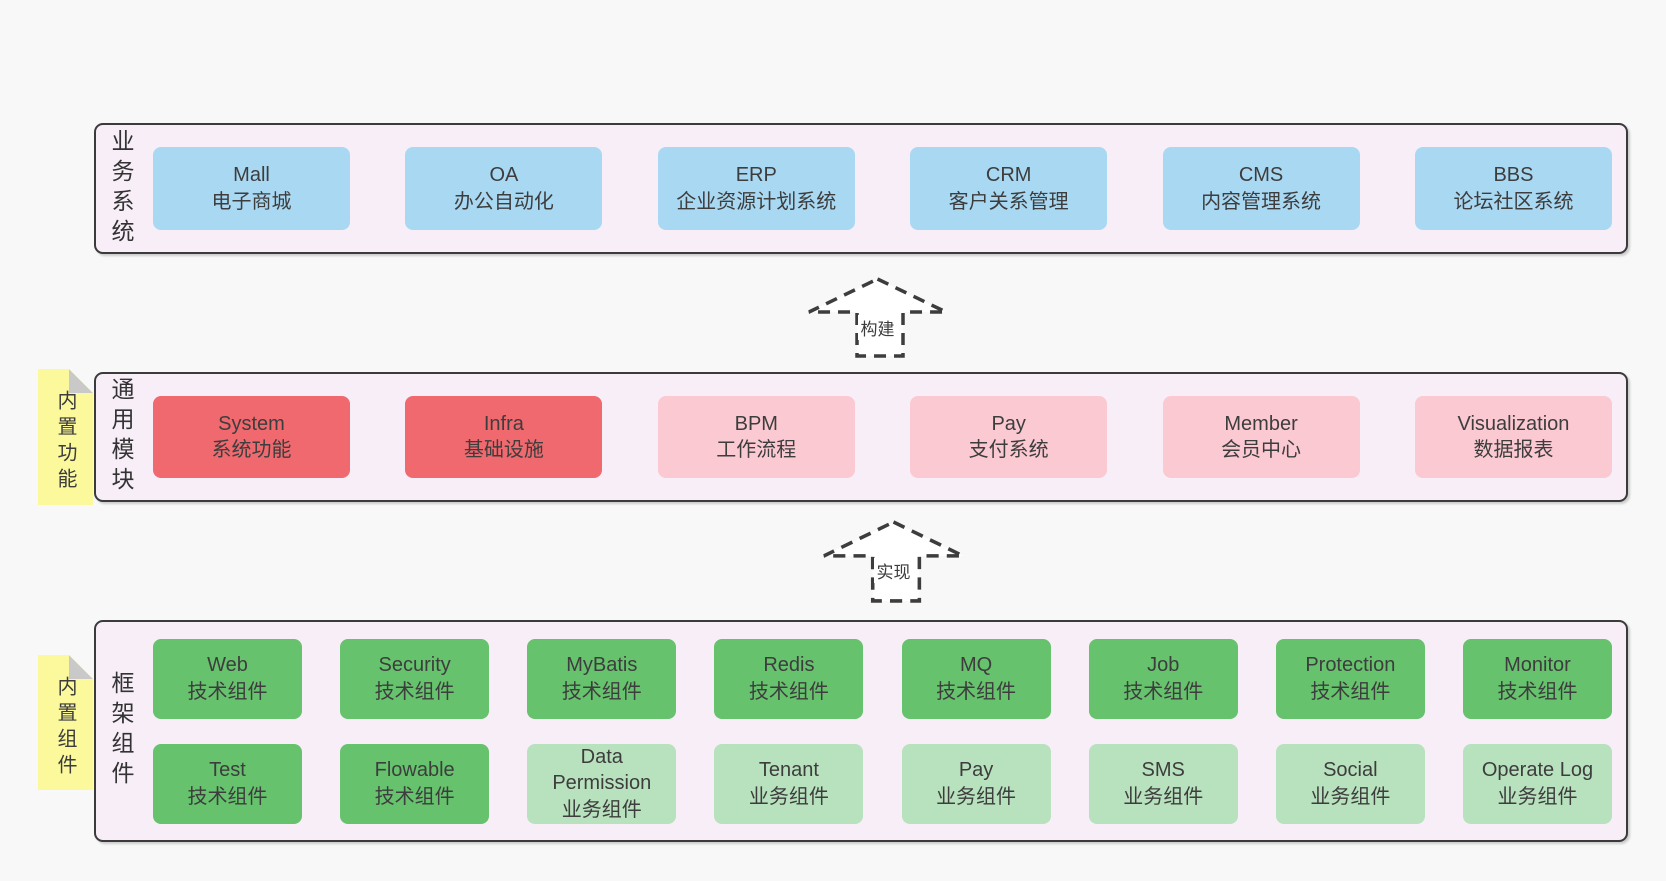 The width and height of the screenshot is (1666, 881). What do you see at coordinates (1350, 783) in the screenshot?
I see `box-social: Social 业务组件` at bounding box center [1350, 783].